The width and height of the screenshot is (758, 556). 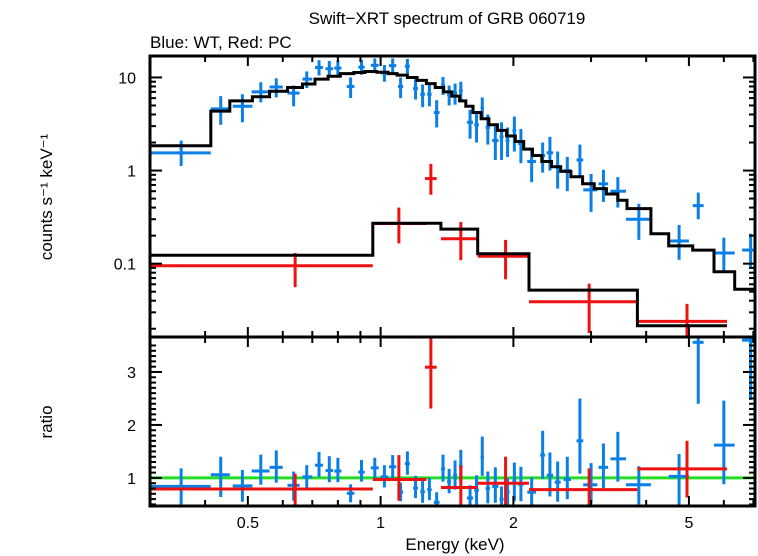 I want to click on y-tick-label: 2, so click(x=131, y=426).